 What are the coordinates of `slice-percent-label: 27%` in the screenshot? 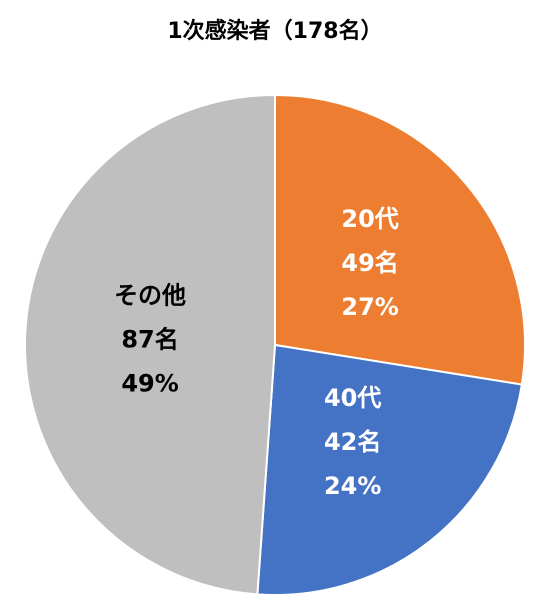 It's located at (369, 307).